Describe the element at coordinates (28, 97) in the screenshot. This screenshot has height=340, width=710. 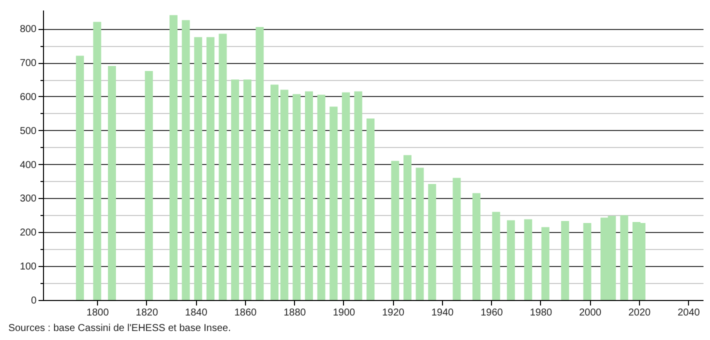
I see `y-tick-label: 600` at that location.